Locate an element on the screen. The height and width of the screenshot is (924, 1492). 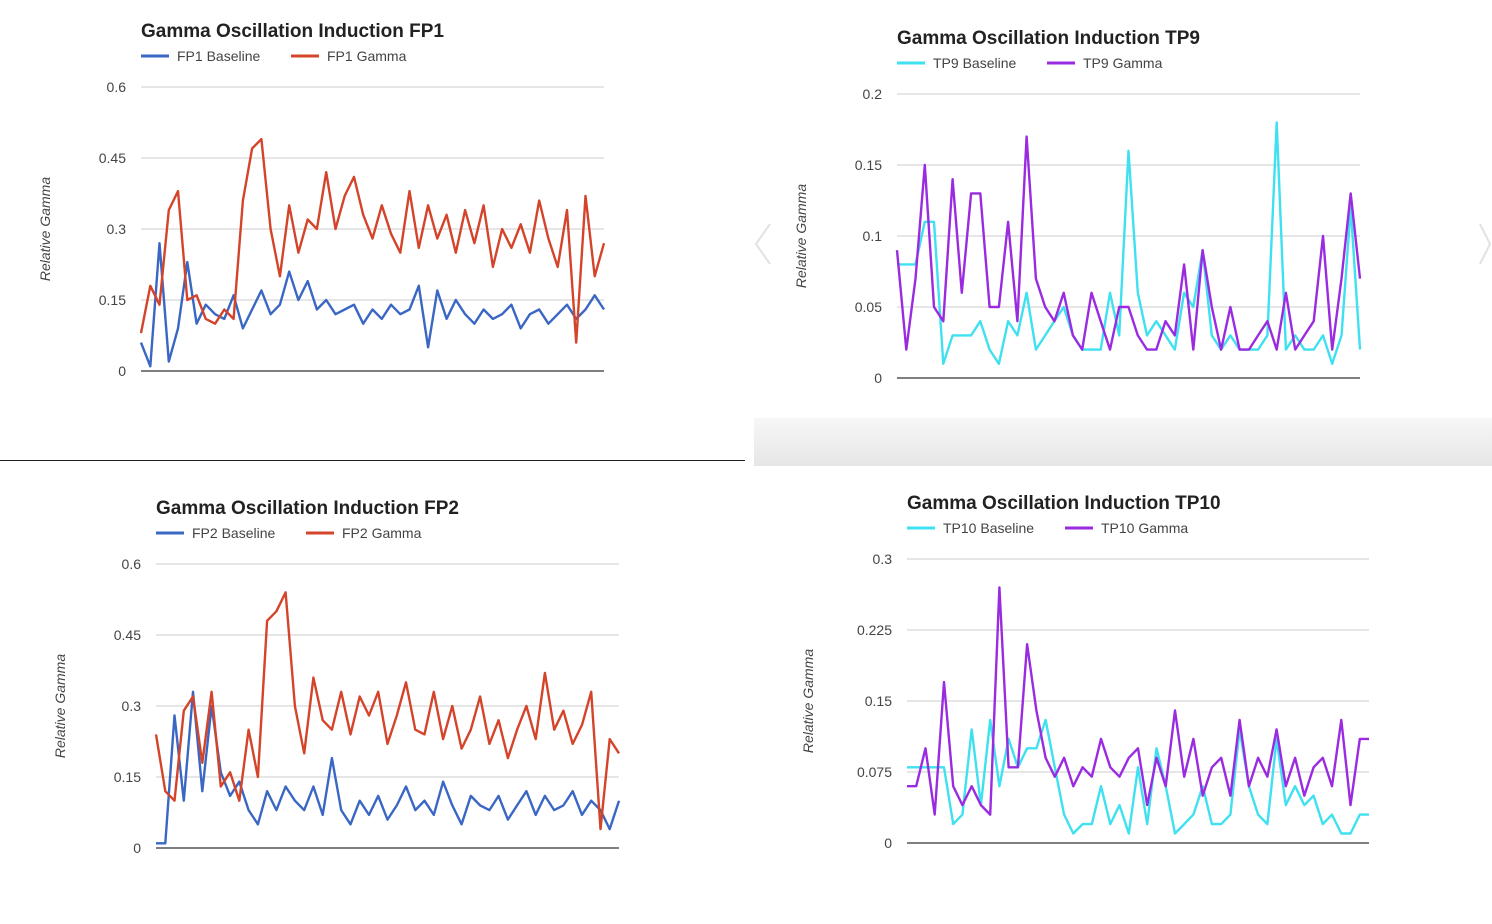
y-tick-label: 0.075 is located at coordinates (874, 772).